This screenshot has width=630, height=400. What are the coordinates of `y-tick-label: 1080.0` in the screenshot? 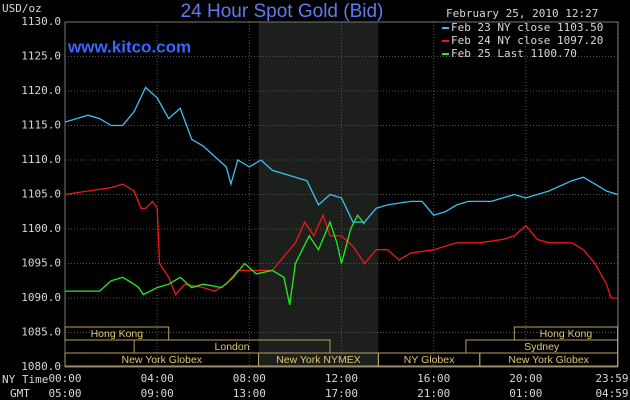 It's located at (41, 366).